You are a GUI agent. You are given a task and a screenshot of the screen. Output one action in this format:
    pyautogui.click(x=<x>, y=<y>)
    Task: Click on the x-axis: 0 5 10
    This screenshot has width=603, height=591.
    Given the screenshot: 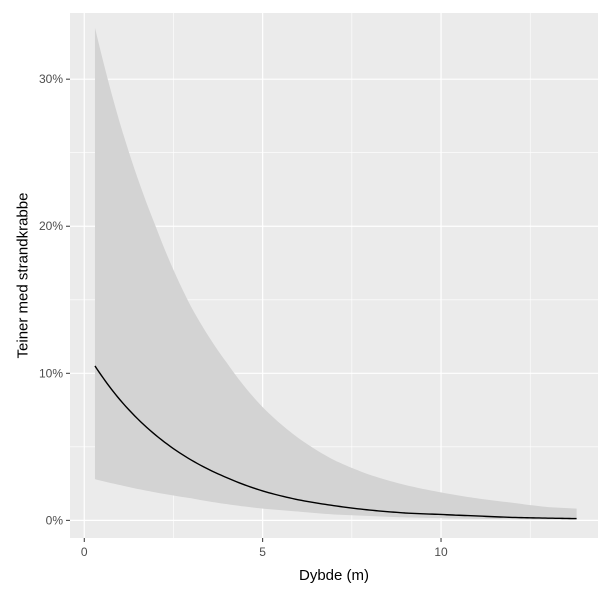 What is the action you would take?
    pyautogui.click(x=264, y=548)
    